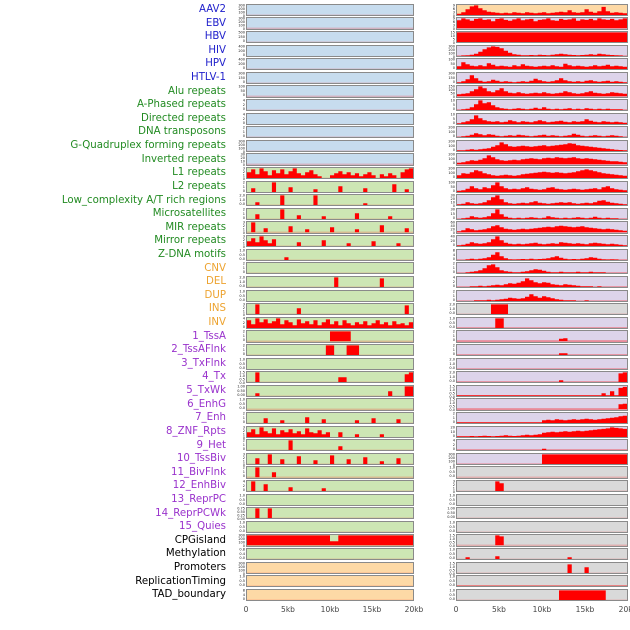 The image size is (630, 630). I want to click on y-tick-label: 0.75, so click(241, 508).